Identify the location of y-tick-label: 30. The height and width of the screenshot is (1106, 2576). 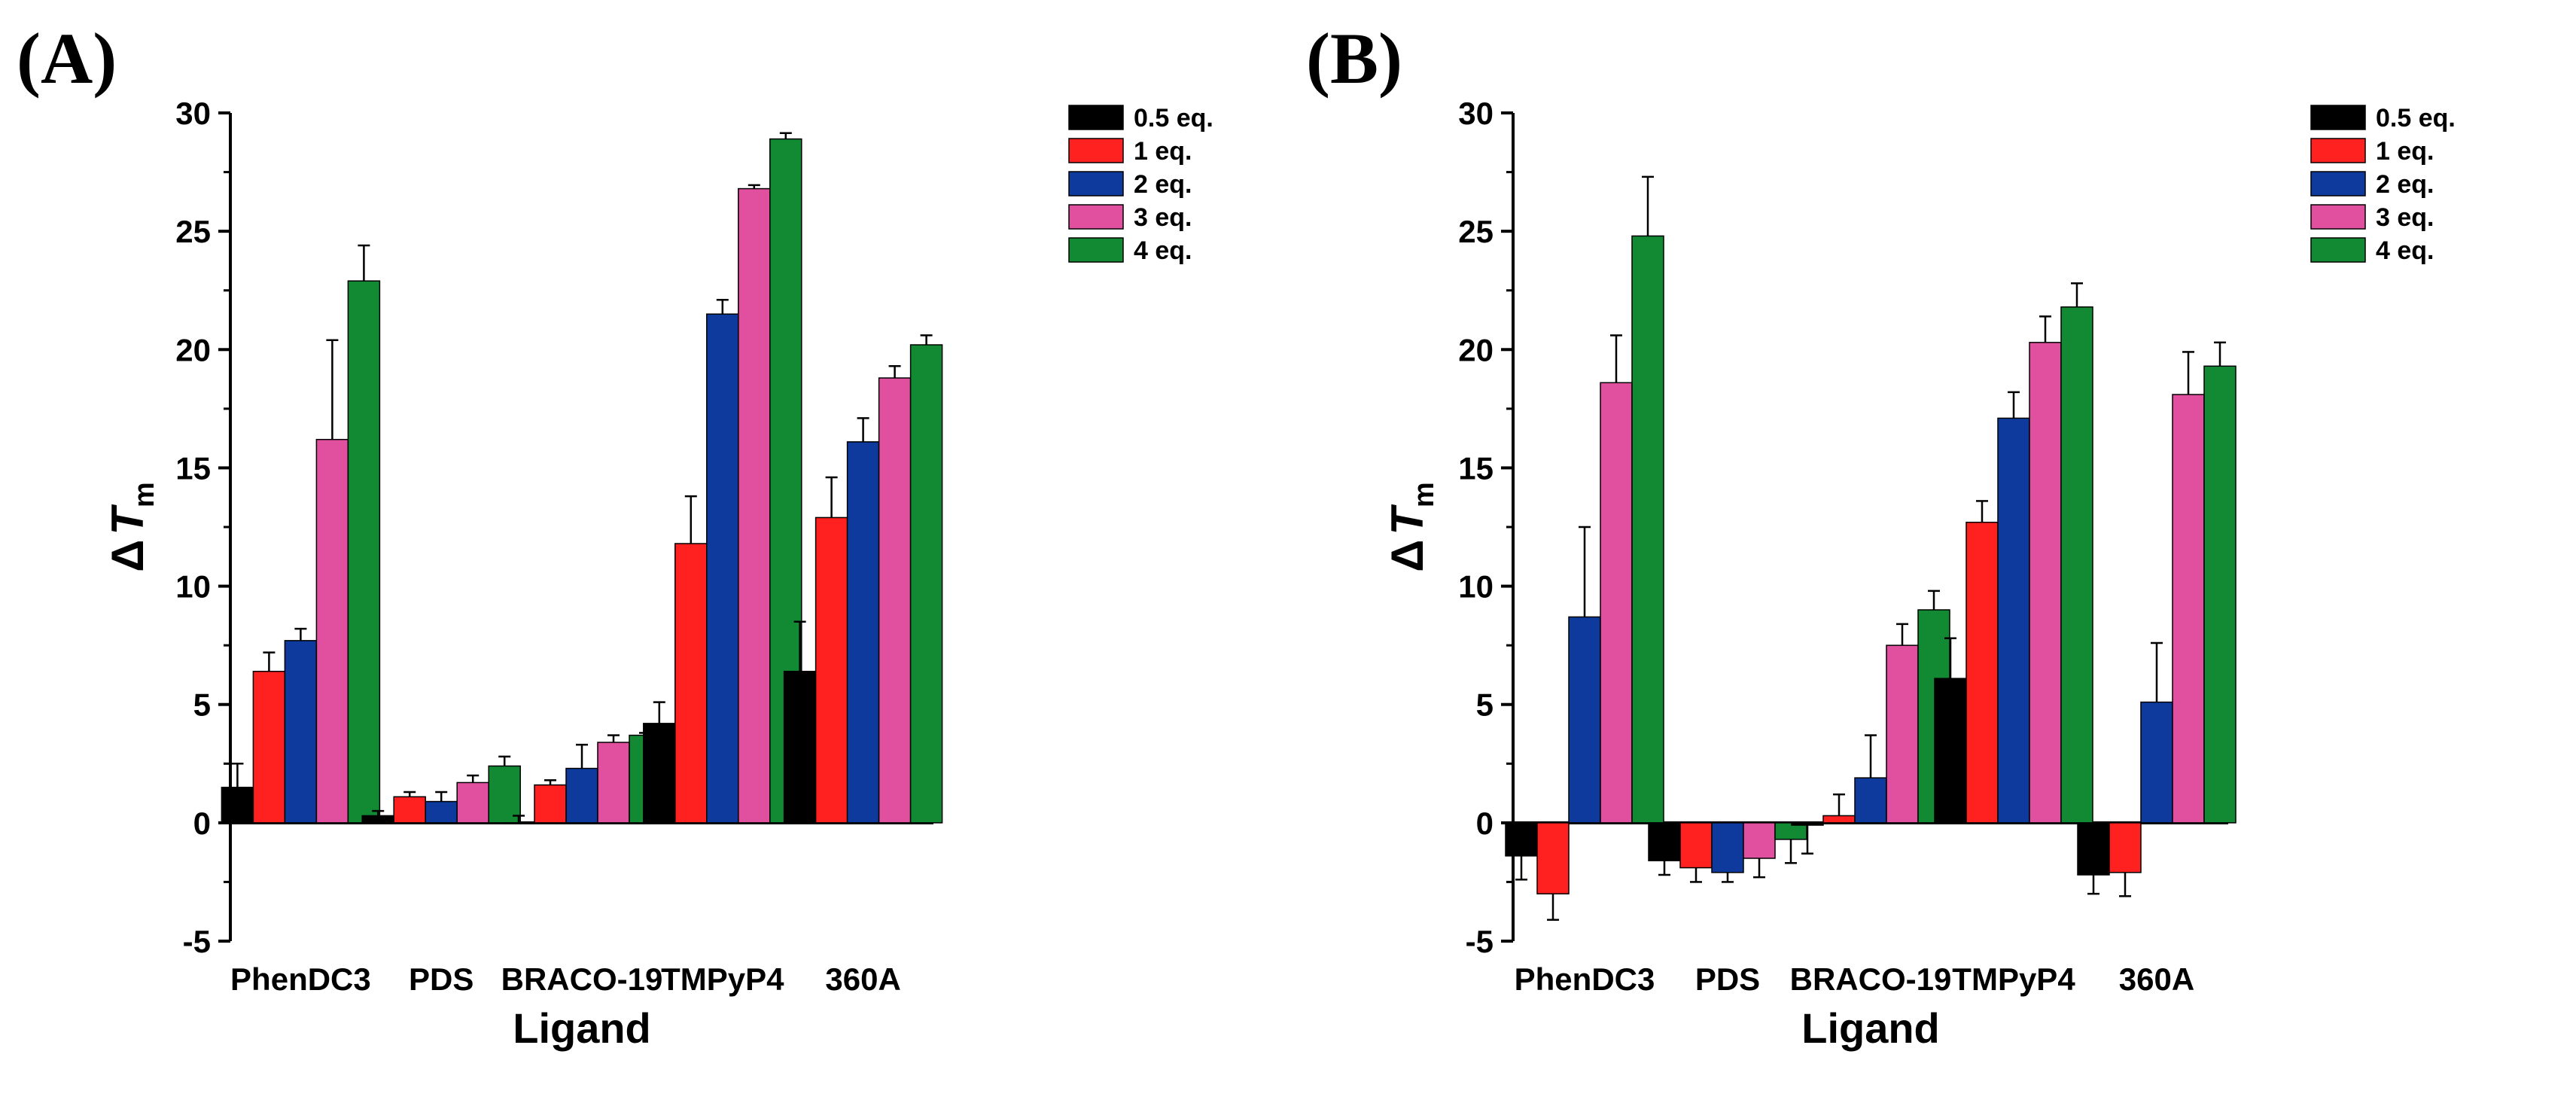
(193, 113).